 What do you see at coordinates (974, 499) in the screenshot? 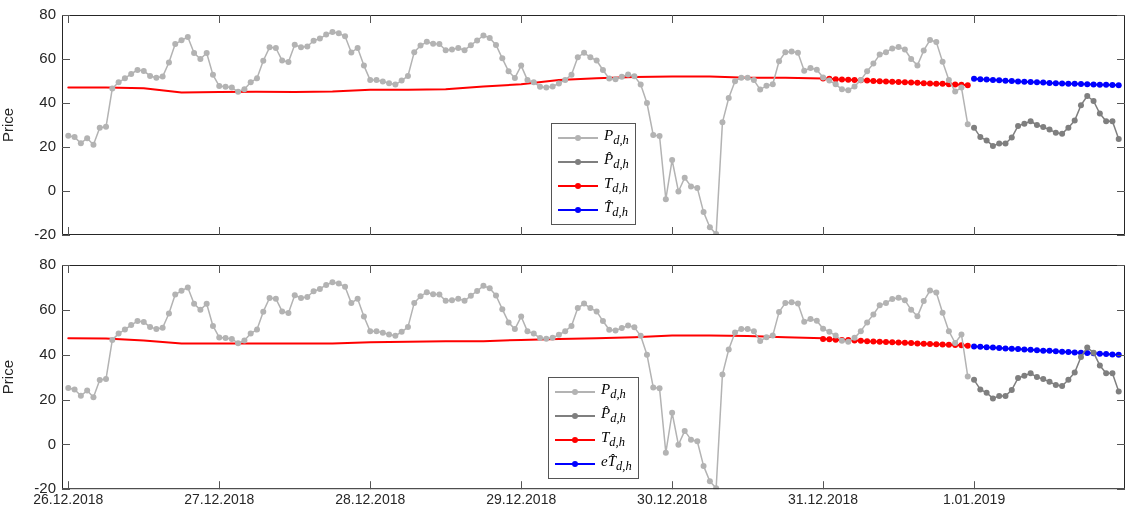
I see `x-tick-label: 1.01.2019` at bounding box center [974, 499].